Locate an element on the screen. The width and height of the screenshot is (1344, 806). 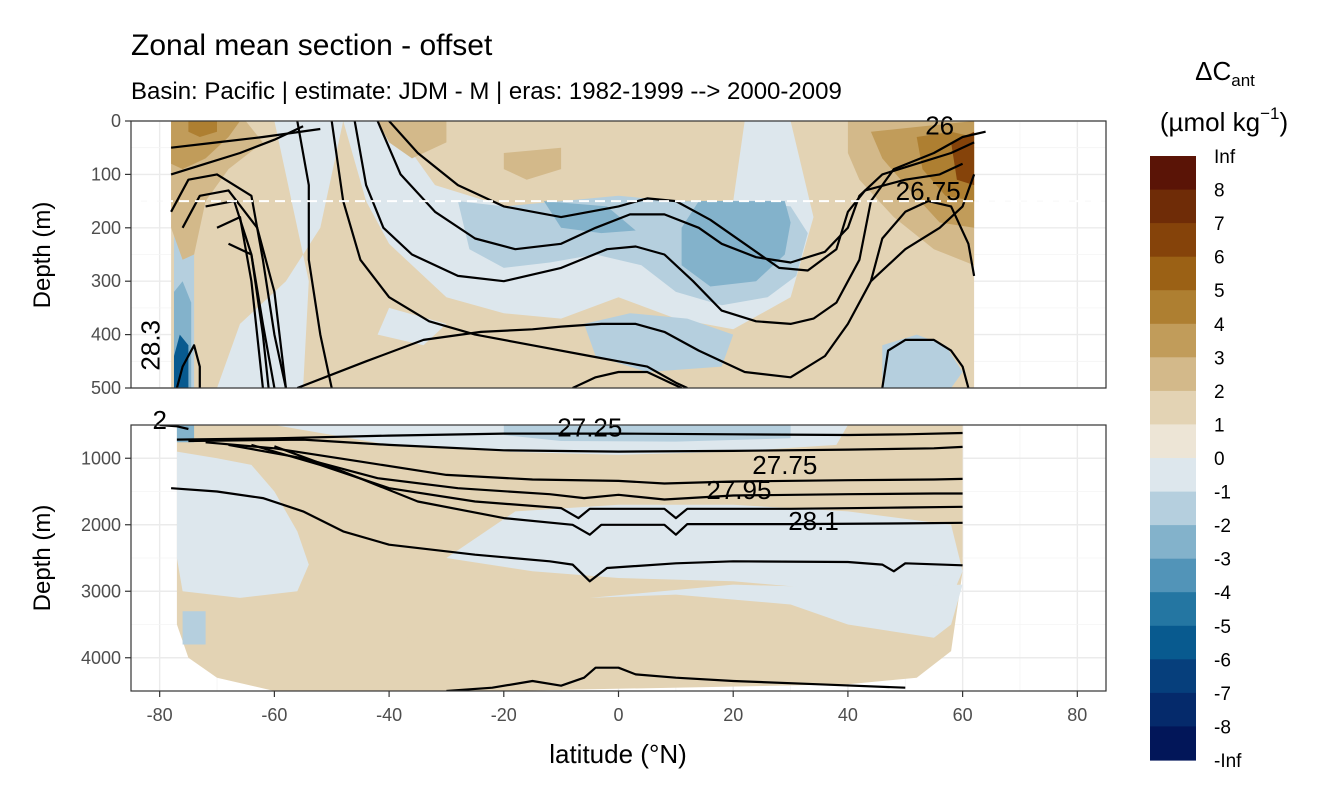
legend-label: 3 is located at coordinates (1219, 358).